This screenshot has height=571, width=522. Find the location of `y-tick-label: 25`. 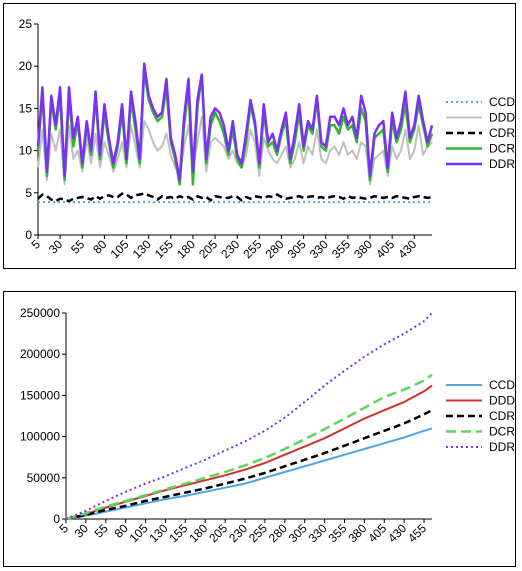

y-tick-label: 25 is located at coordinates (26, 24).